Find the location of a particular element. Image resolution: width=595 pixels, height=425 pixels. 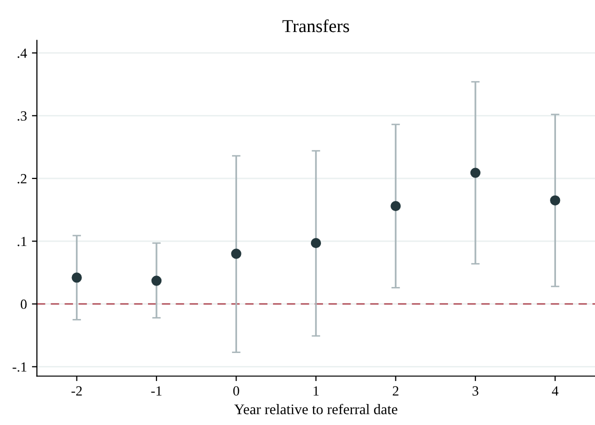

y-tick-label: 0 is located at coordinates (23, 304).